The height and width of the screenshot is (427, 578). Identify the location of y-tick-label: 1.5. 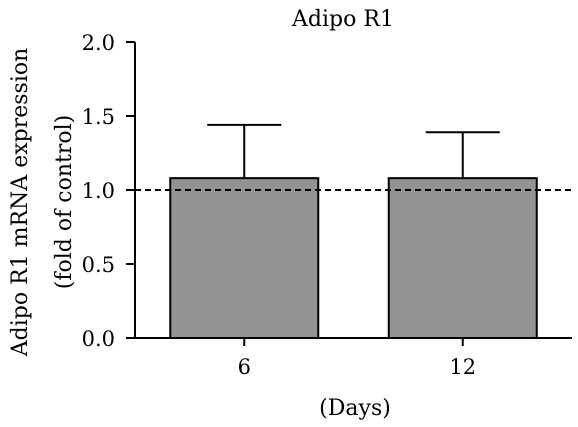
(98, 117).